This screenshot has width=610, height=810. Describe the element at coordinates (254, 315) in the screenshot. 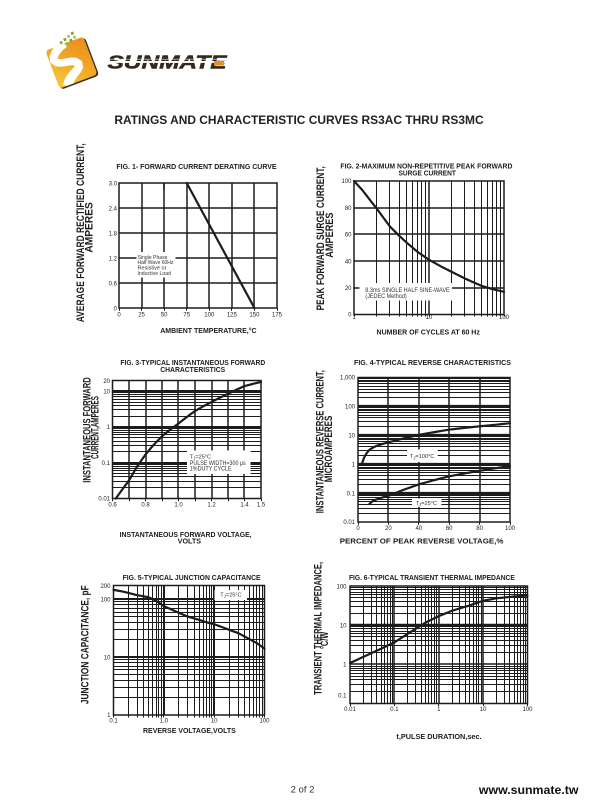

I see `svg-text: 150` at that location.